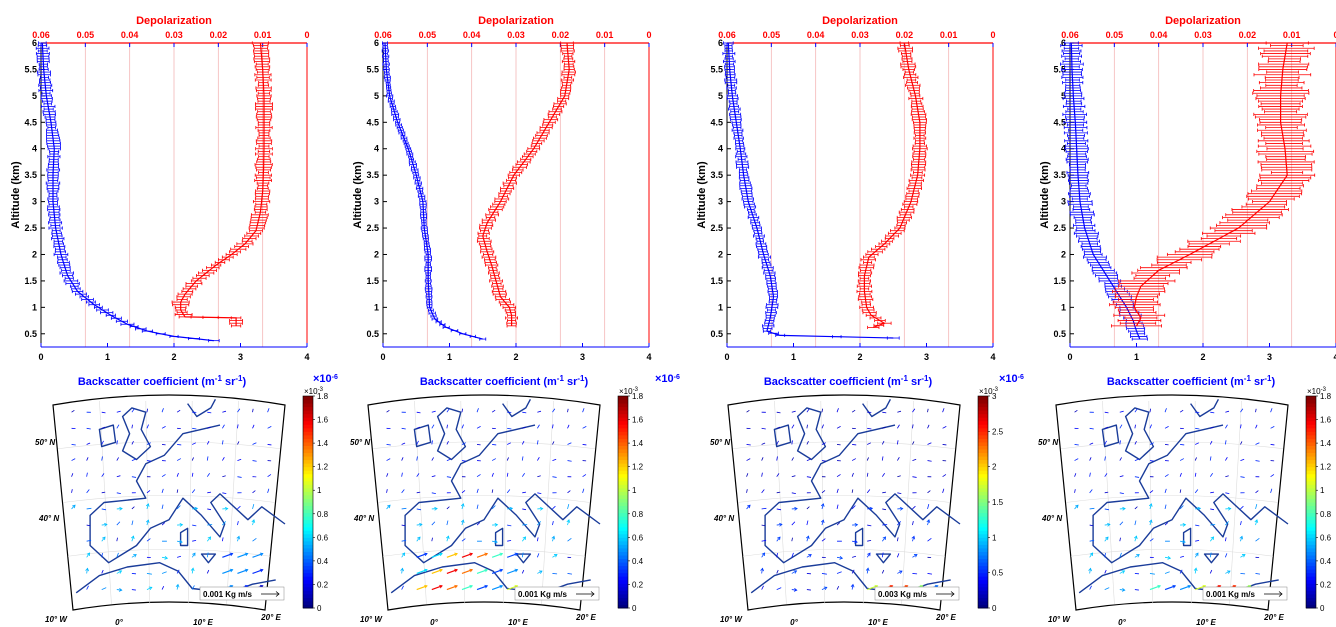 This screenshot has height=627, width=1336. What do you see at coordinates (571, 382) in the screenshot?
I see `x-axis-title-part: sr` at bounding box center [571, 382].